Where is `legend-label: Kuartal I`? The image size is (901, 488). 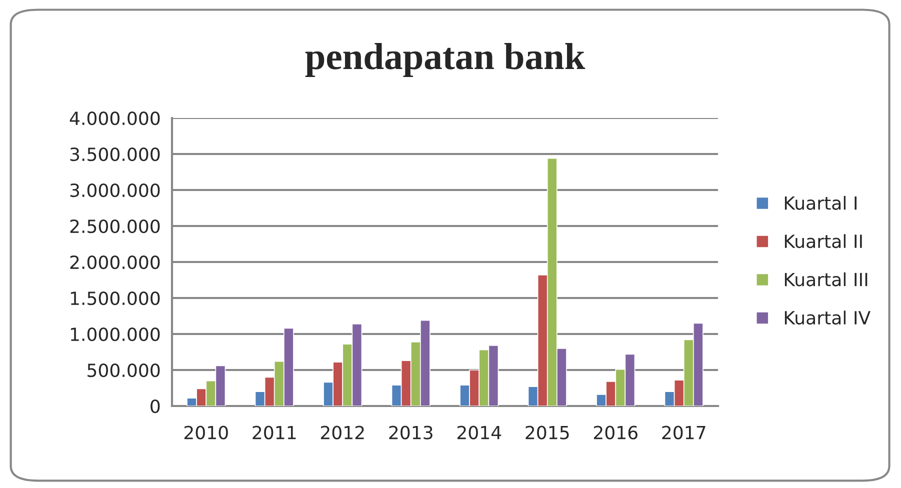
legend-label: Kuartal I is located at coordinates (820, 203).